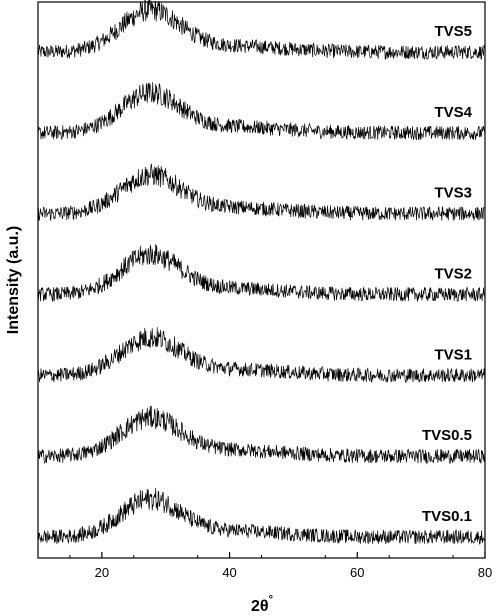 This screenshot has height=616, width=498. Describe the element at coordinates (229, 572) in the screenshot. I see `x-tick-label: 40` at that location.